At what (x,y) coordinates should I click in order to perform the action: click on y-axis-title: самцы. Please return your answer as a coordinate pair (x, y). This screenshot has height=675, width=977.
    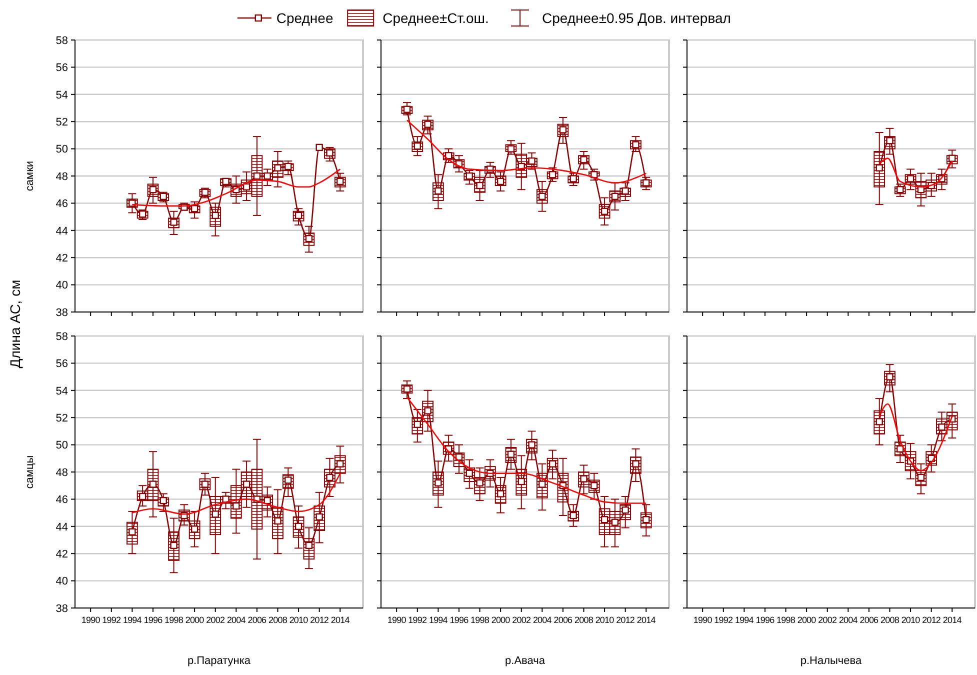
    Looking at the image, I should click on (30, 472).